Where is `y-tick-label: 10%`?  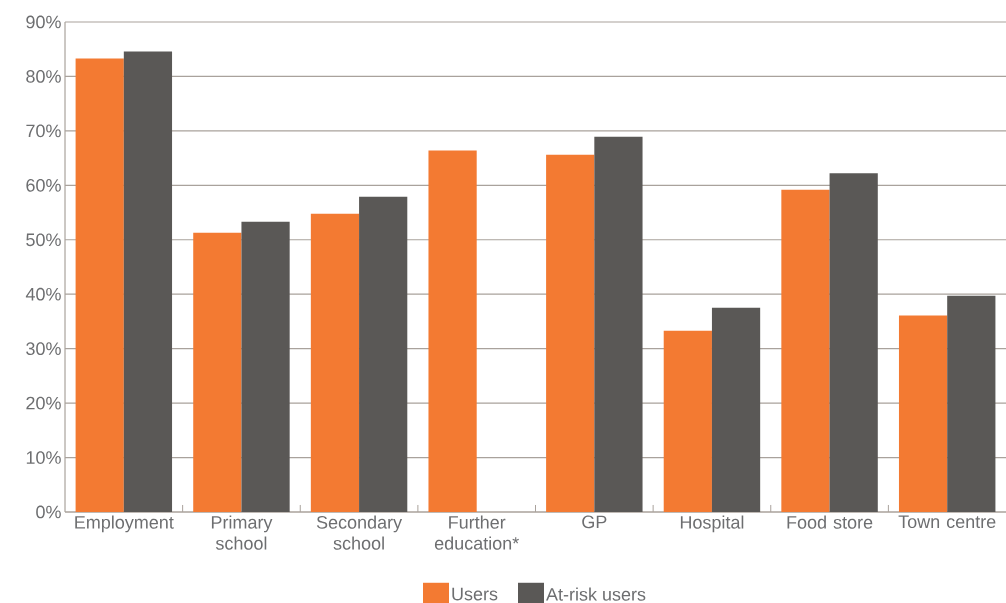 y-tick-label: 10% is located at coordinates (43, 457).